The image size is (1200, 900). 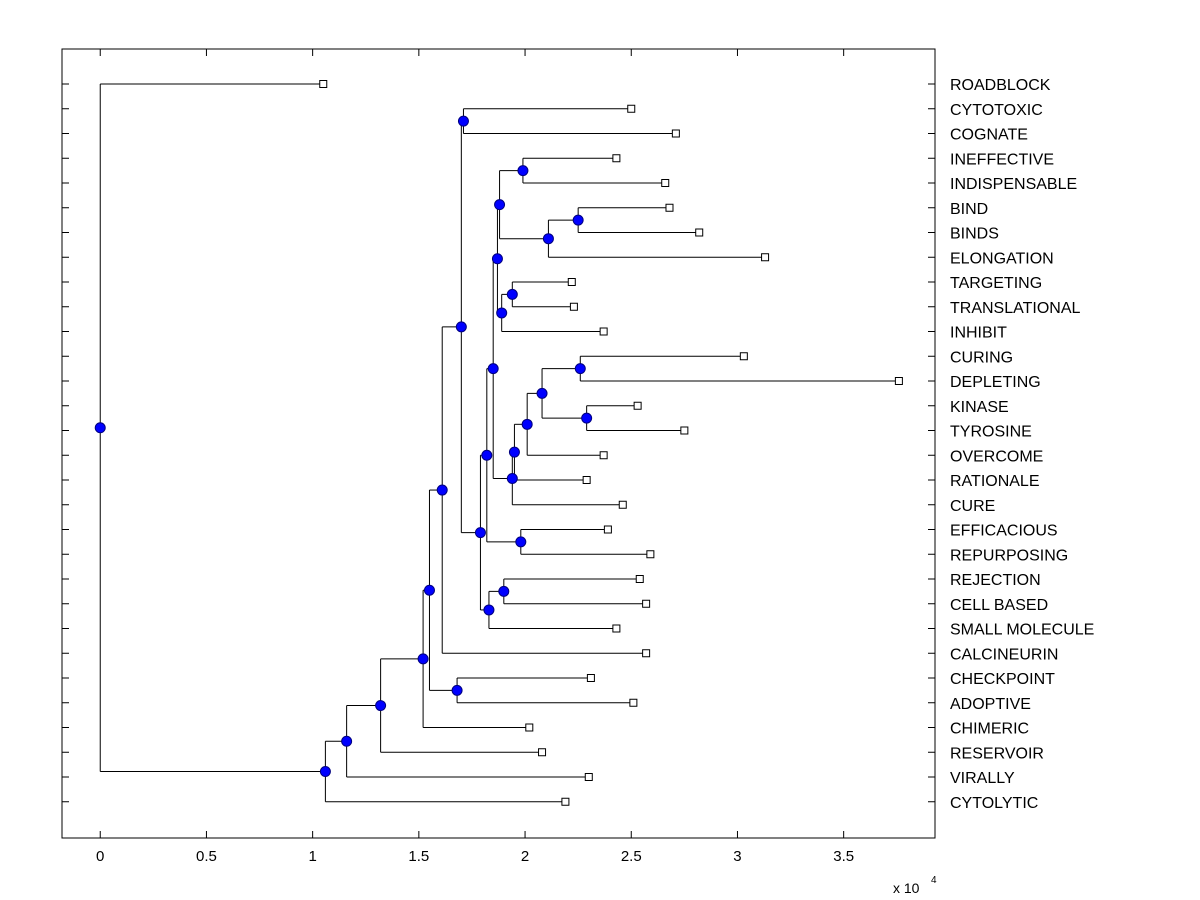 I want to click on leaf-label: CURE, so click(x=972, y=506).